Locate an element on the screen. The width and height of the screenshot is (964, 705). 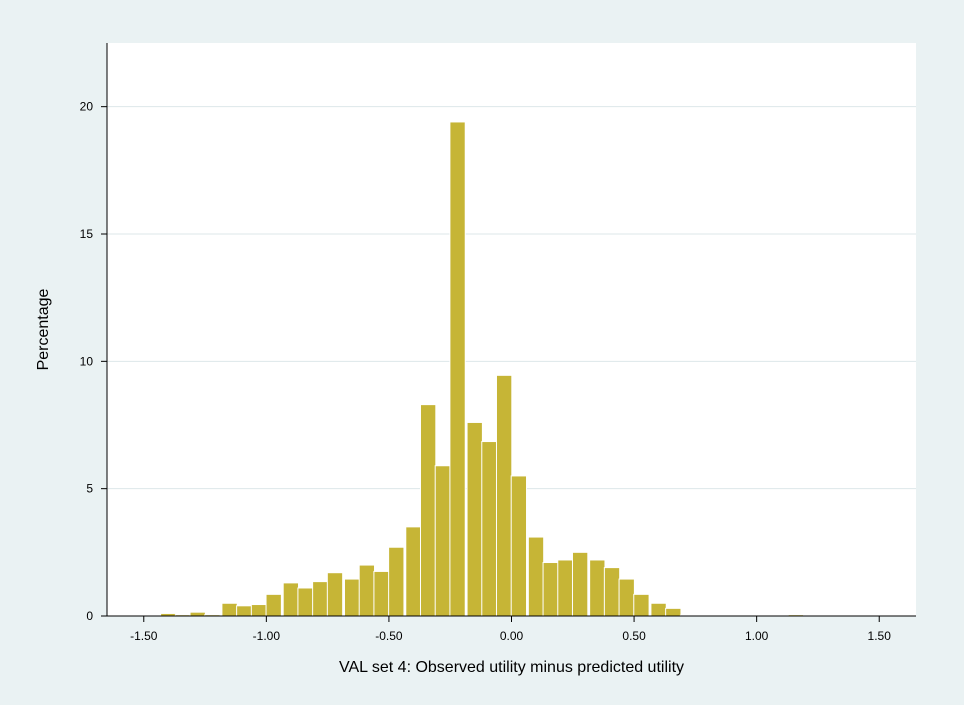
x-tick-label-3: 0.00 is located at coordinates (512, 636).